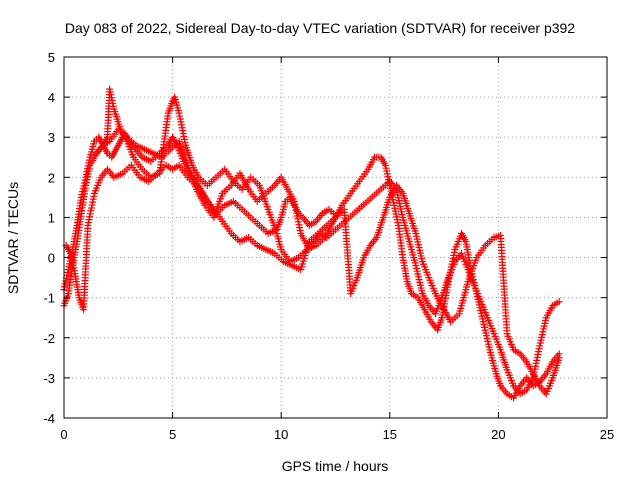 This screenshot has height=480, width=640. Describe the element at coordinates (607, 434) in the screenshot. I see `x-tick-label: 25` at that location.